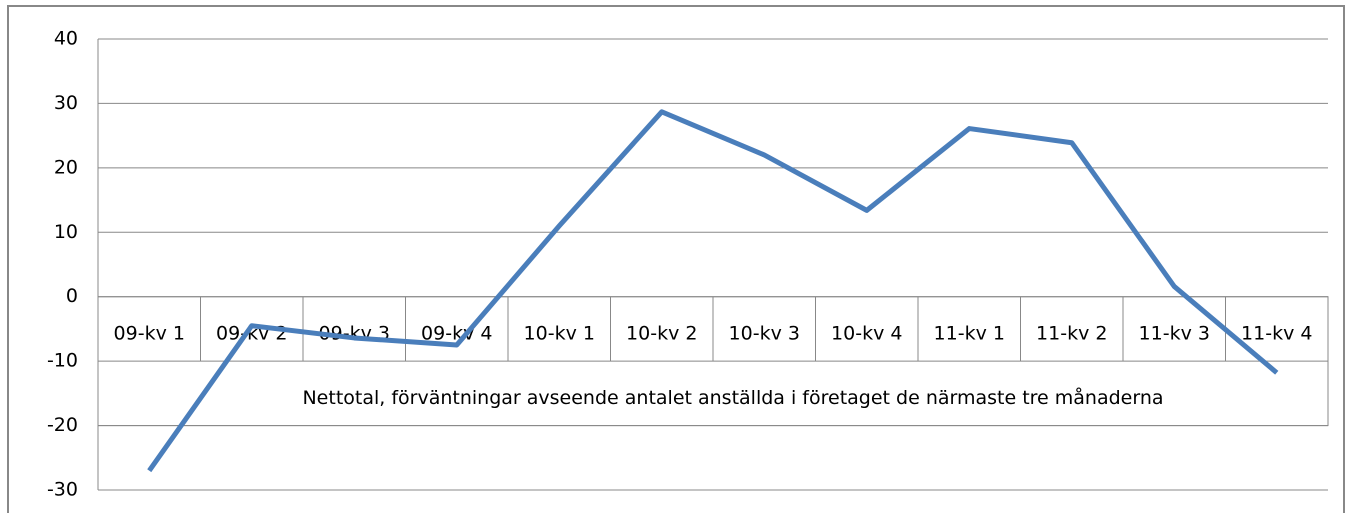  Describe the element at coordinates (66, 232) in the screenshot. I see `y-tick-label: 10` at that location.